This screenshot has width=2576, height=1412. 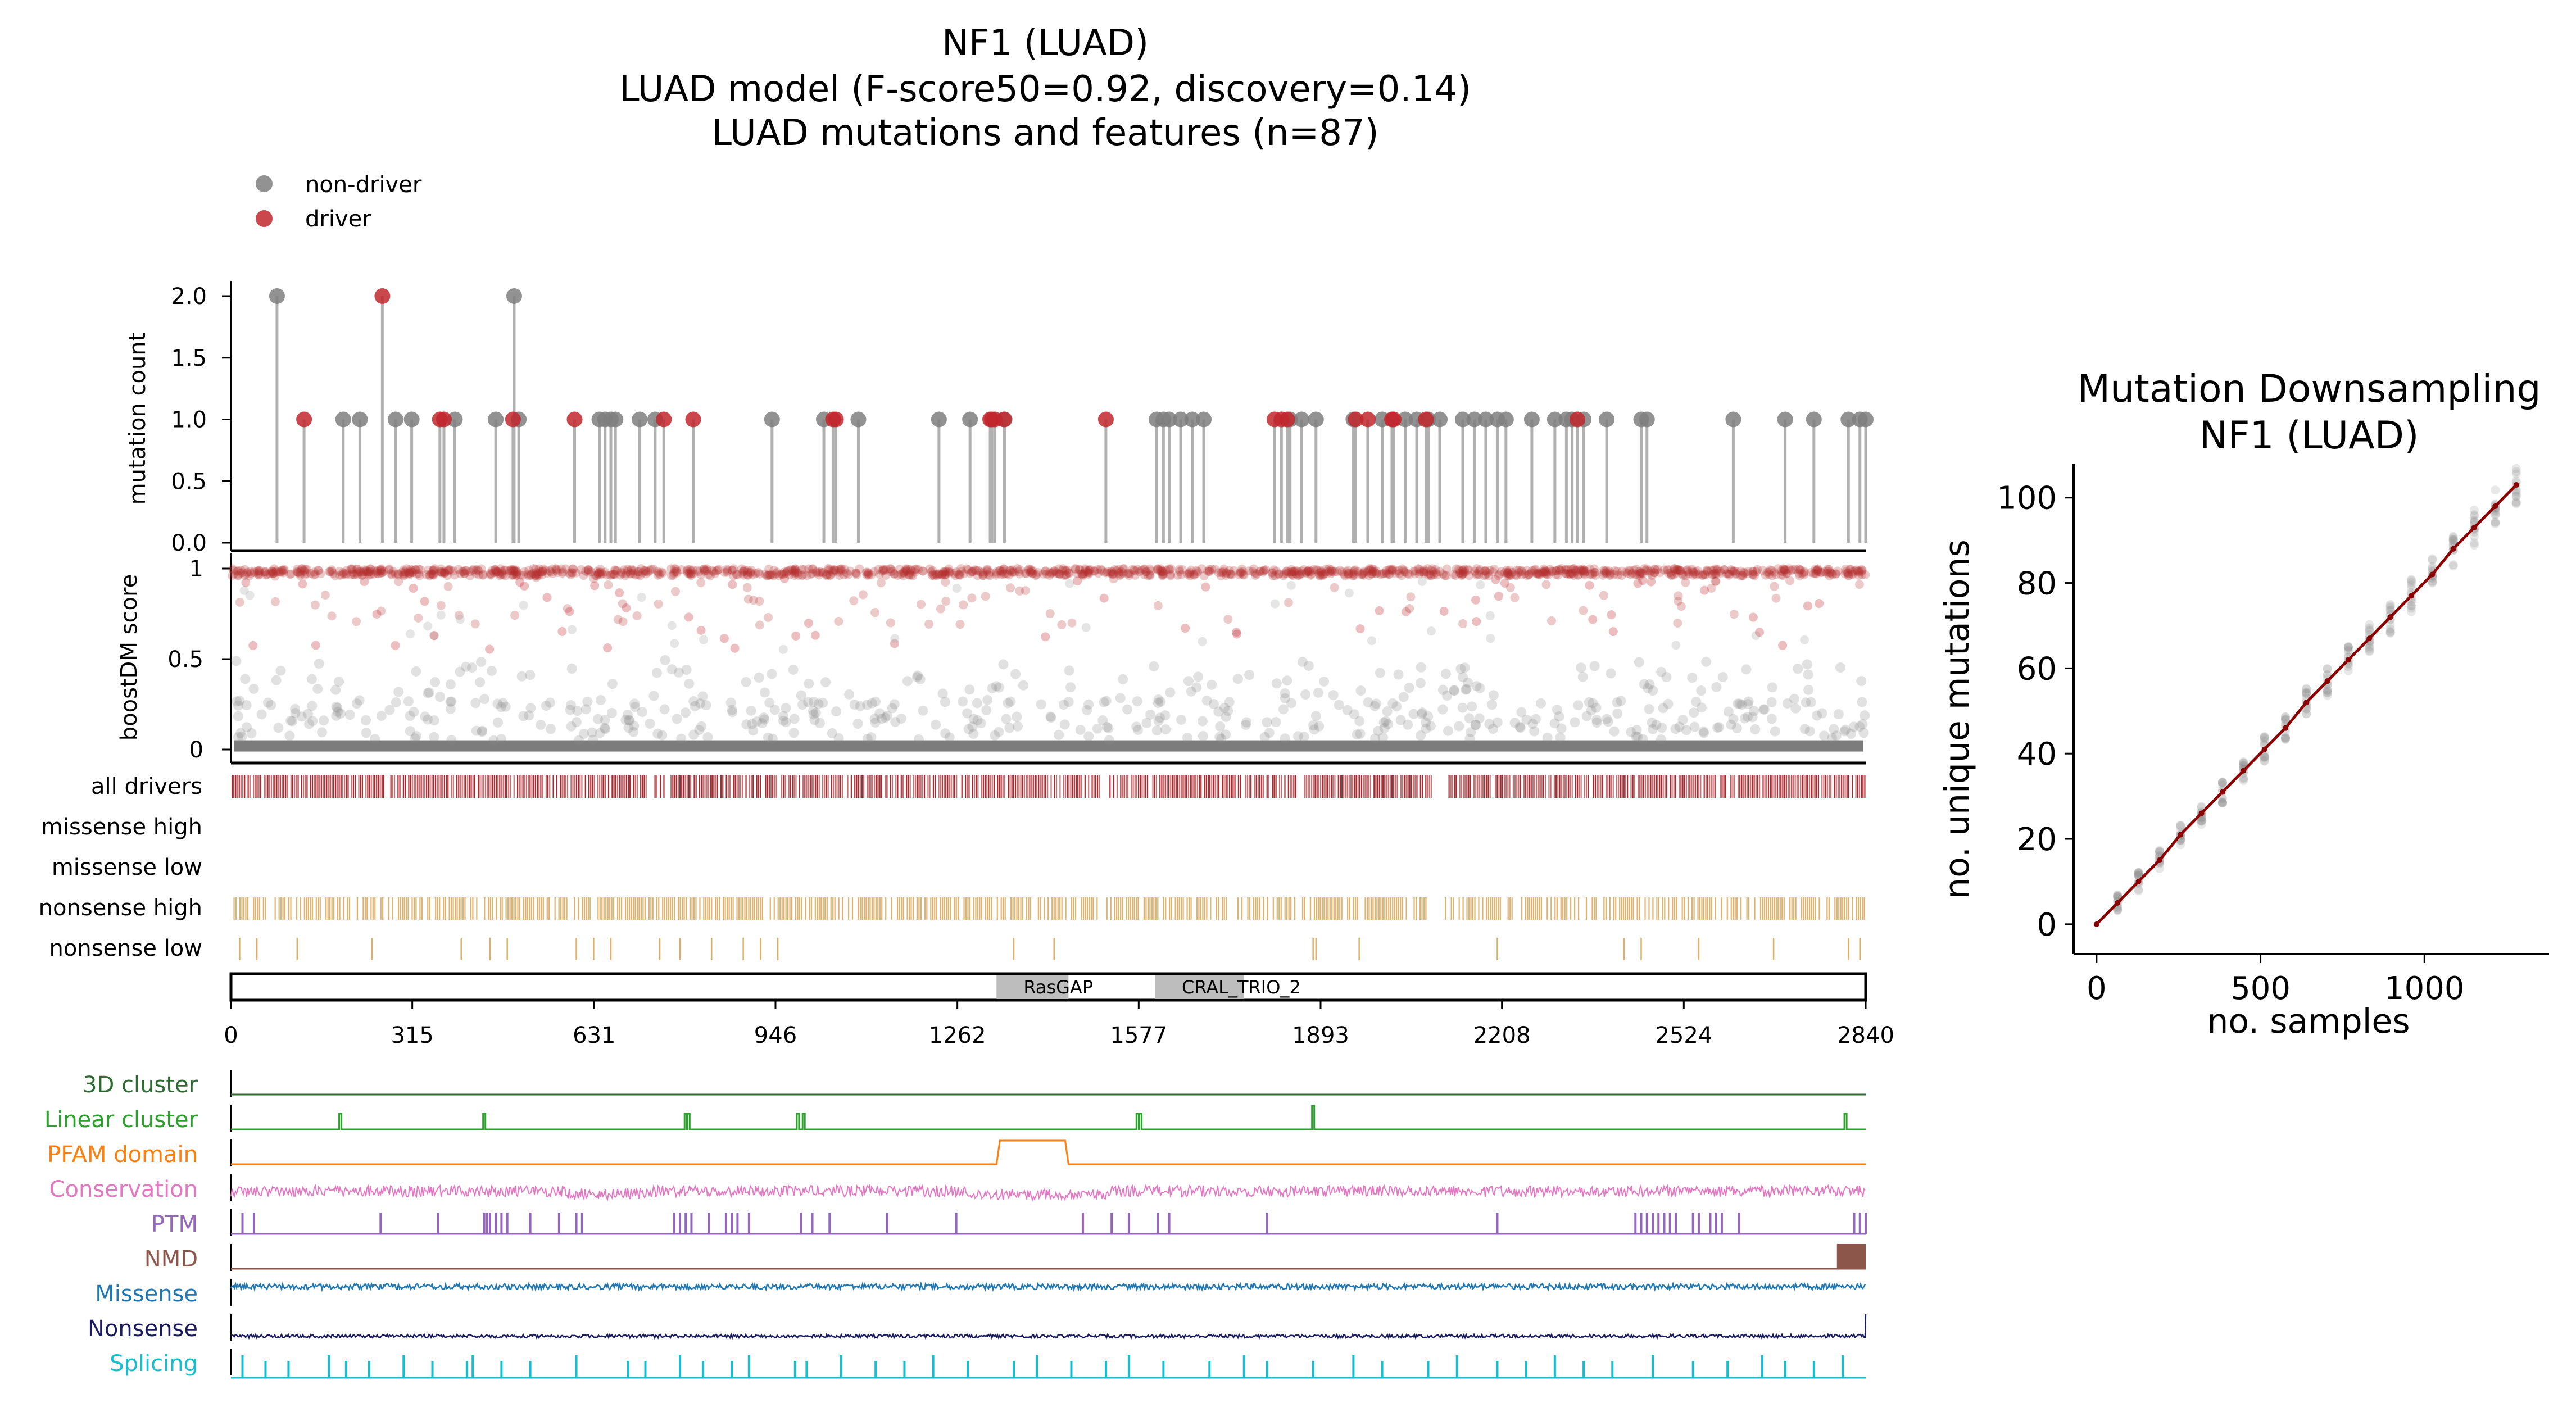 I want to click on downsampling-ytick-label: 40, so click(x=2037, y=754).